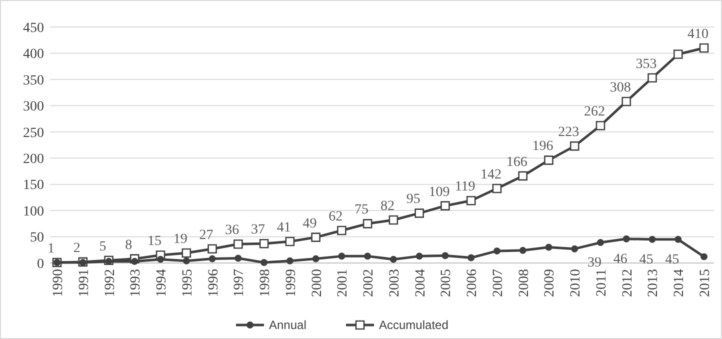 This screenshot has width=722, height=339. I want to click on x-tick-label: 2006, so click(472, 283).